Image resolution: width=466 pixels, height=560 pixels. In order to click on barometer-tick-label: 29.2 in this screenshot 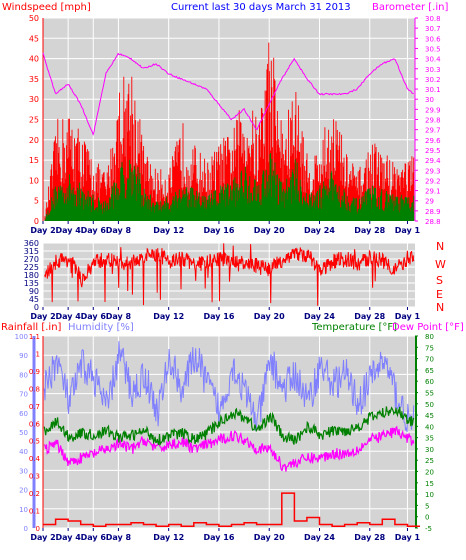, I will do `click(433, 181)`.